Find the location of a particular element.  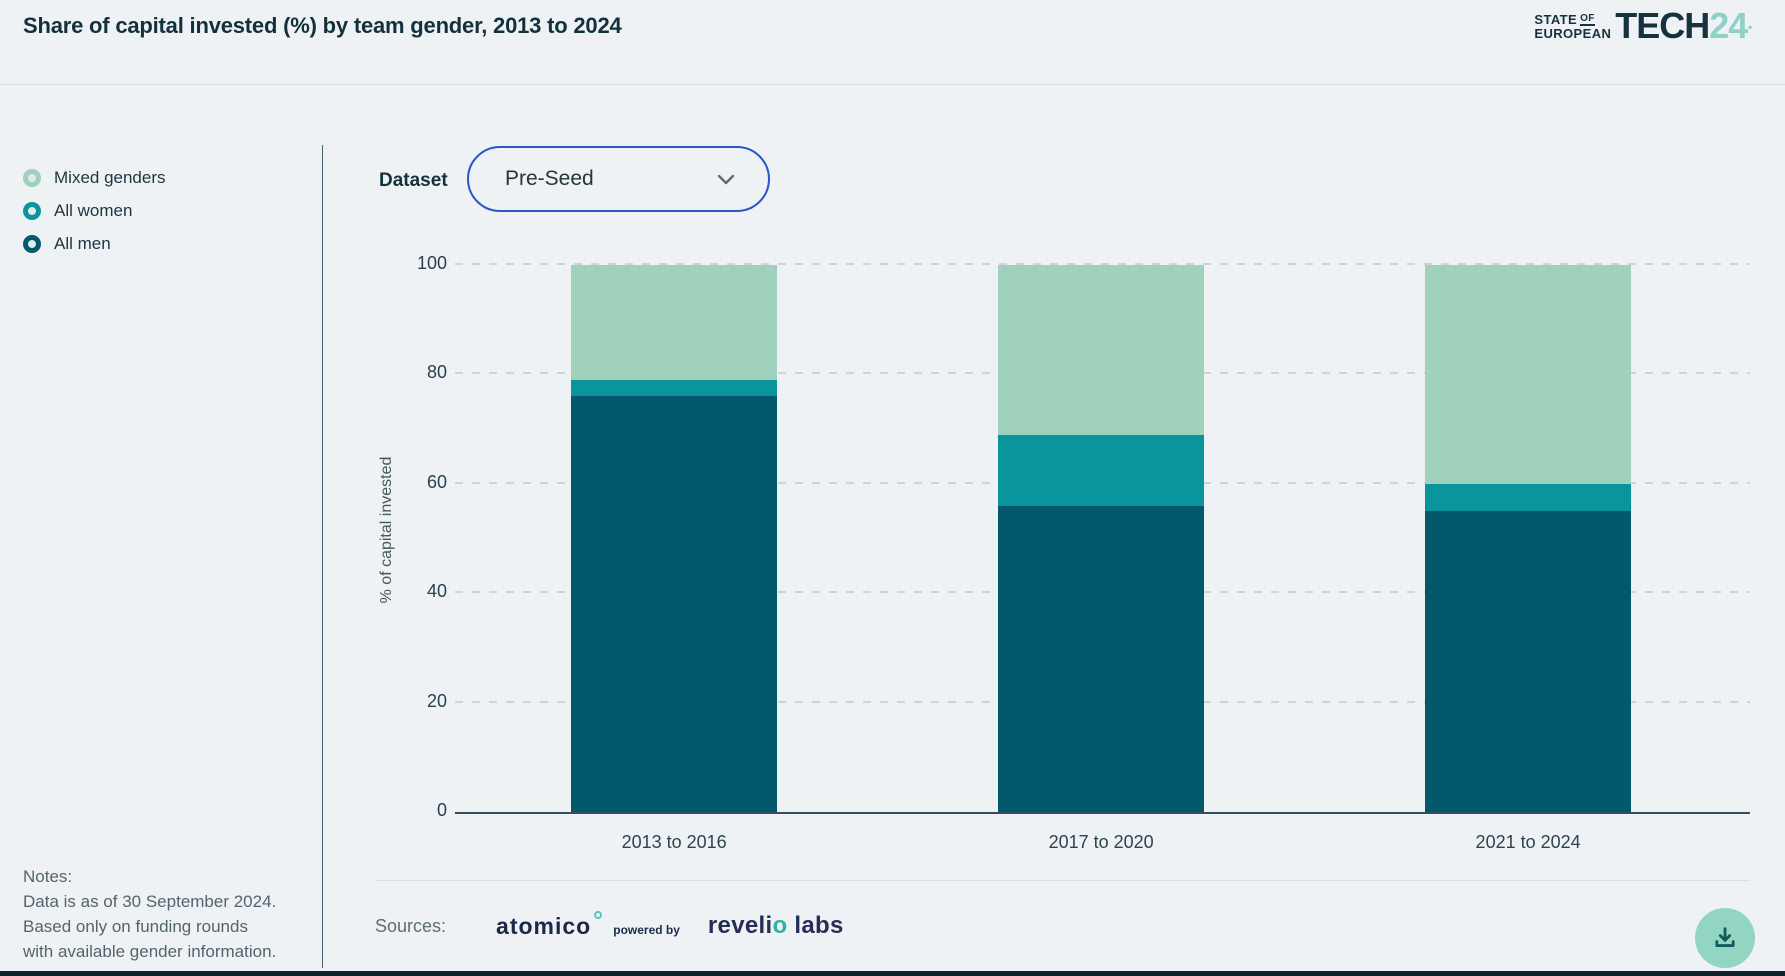

legend-item-all-women: All women is located at coordinates (94, 211).